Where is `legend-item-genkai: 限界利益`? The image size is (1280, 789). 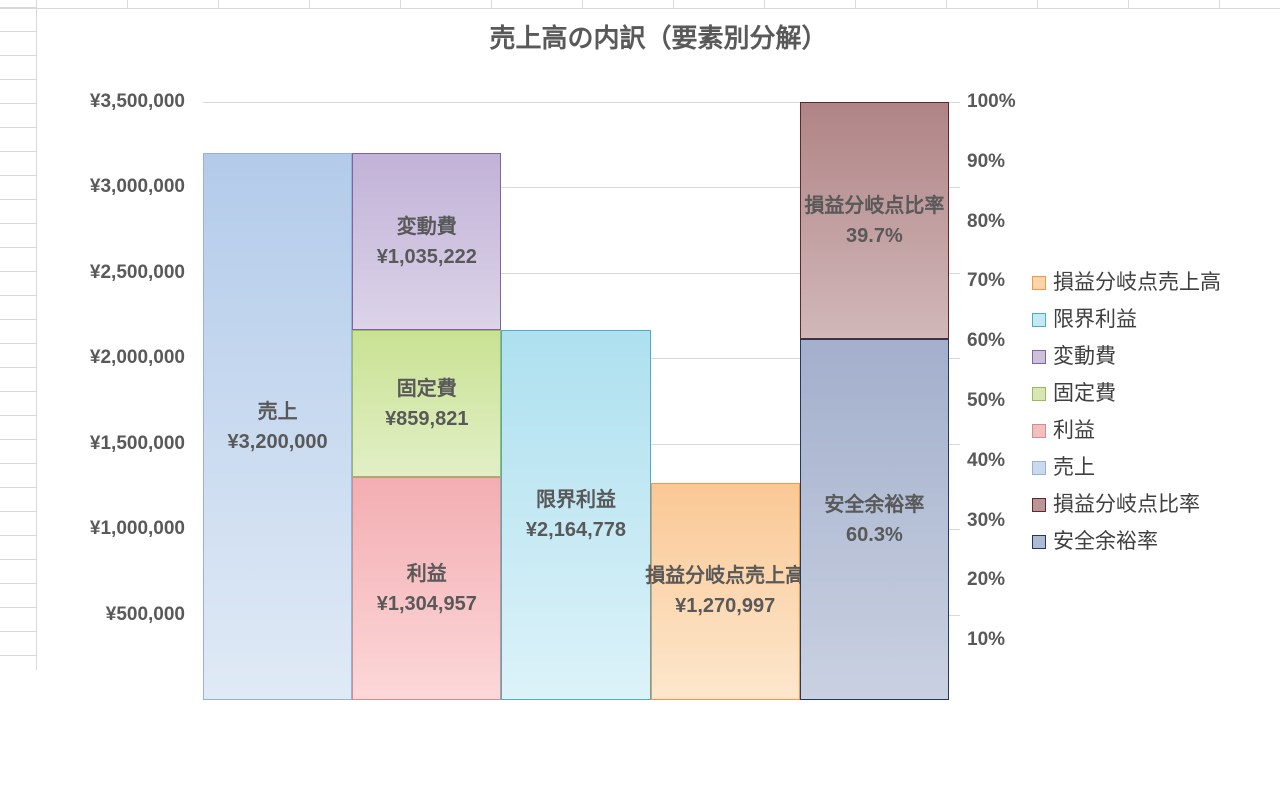
legend-item-genkai: 限界利益 is located at coordinates (1126, 319).